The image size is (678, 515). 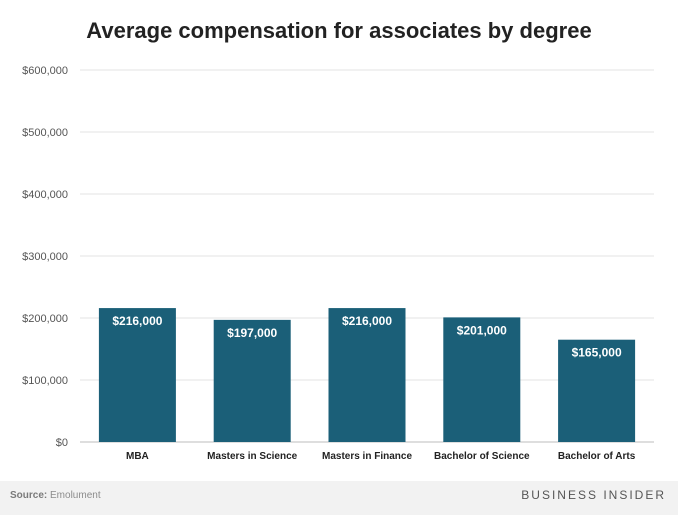 I want to click on x-tick-label: Masters in Finance, so click(x=367, y=456).